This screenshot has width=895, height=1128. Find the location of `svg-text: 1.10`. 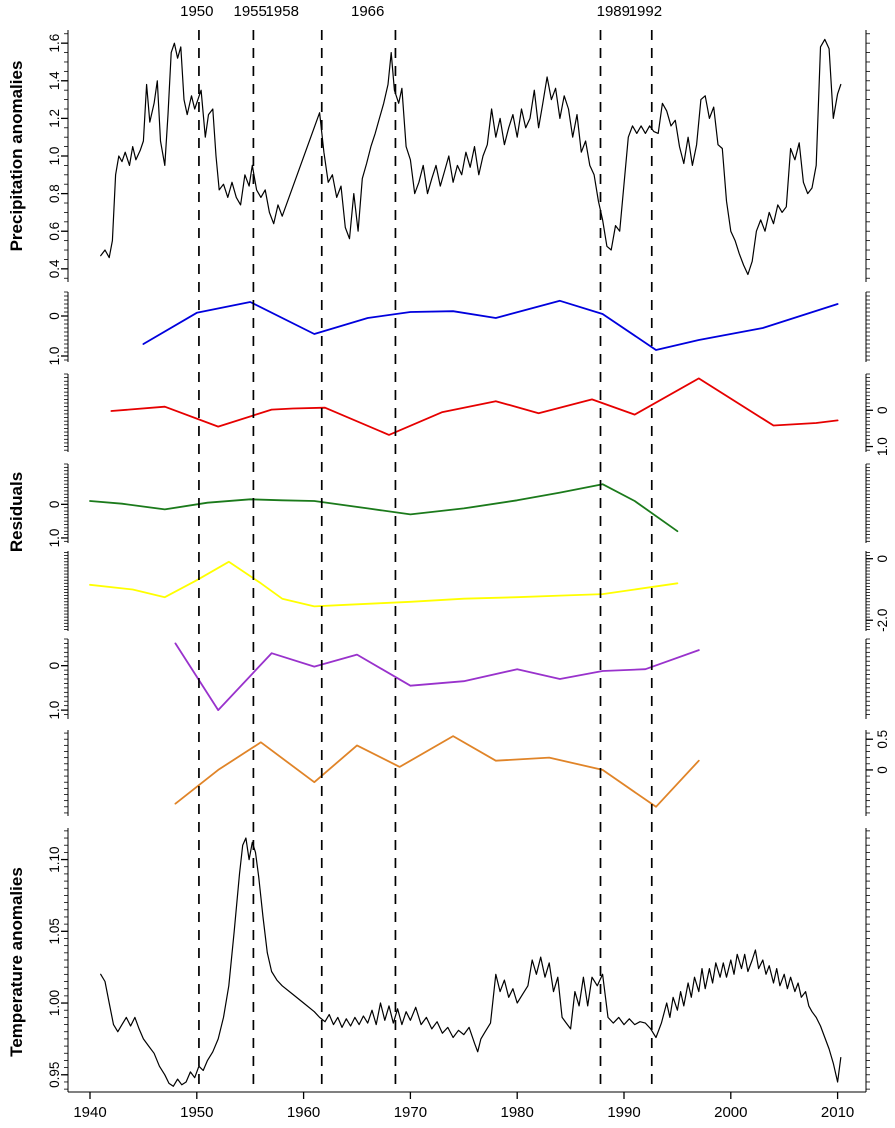

svg-text: 1.10 is located at coordinates (54, 859).